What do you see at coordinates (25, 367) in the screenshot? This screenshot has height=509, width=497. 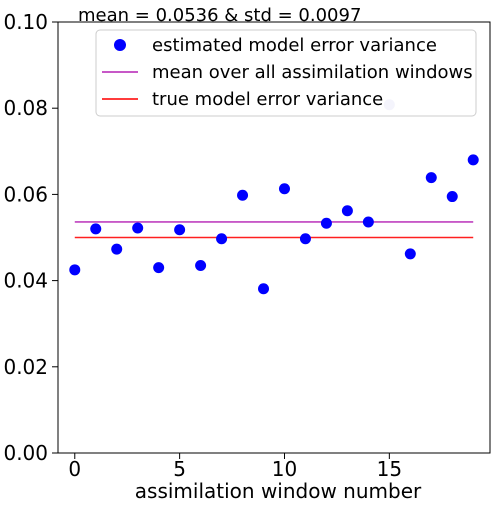 I see `y-tick-label: 0.02` at bounding box center [25, 367].